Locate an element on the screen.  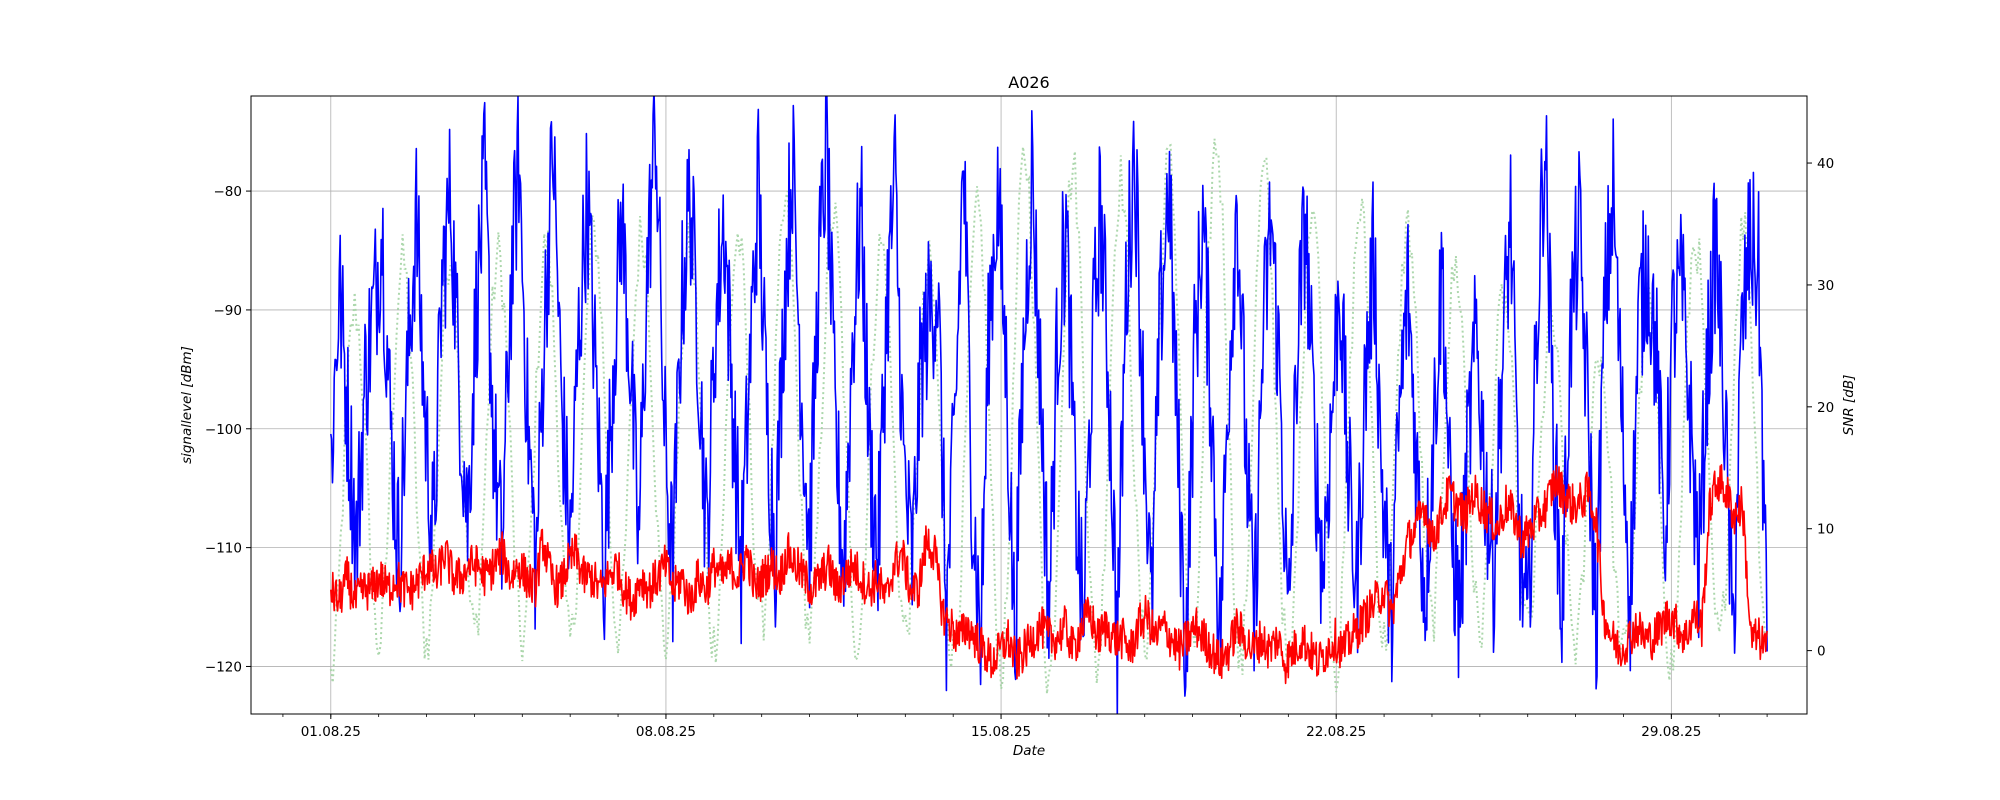
x-tick-label: 01.08.25 is located at coordinates (331, 732).